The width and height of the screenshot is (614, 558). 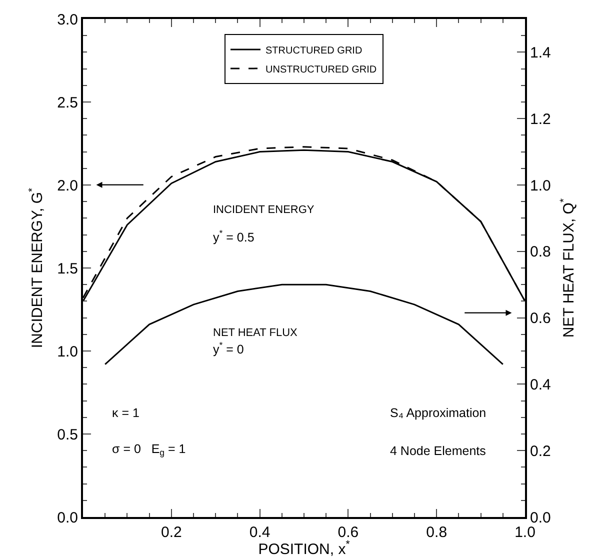 What do you see at coordinates (540, 385) in the screenshot?
I see `y2-tick-label: 0.4` at bounding box center [540, 385].